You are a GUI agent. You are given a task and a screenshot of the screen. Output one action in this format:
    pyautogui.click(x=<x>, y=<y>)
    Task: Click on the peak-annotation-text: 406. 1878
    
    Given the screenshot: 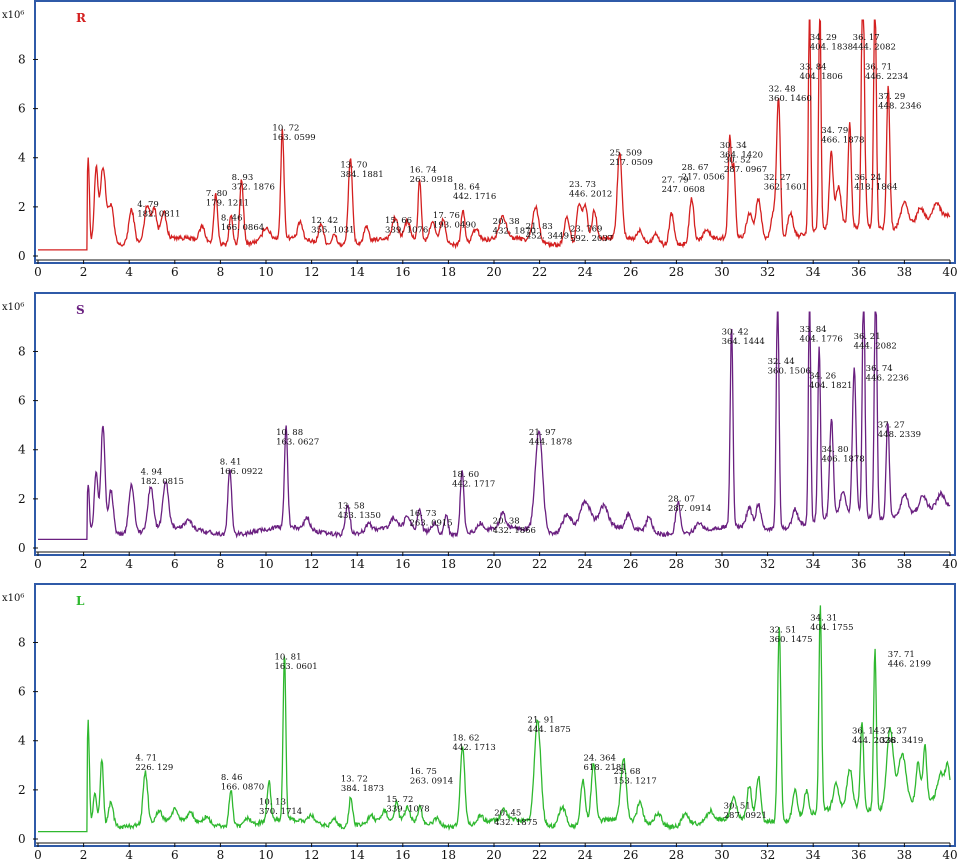 What is the action you would take?
    pyautogui.click(x=842, y=460)
    